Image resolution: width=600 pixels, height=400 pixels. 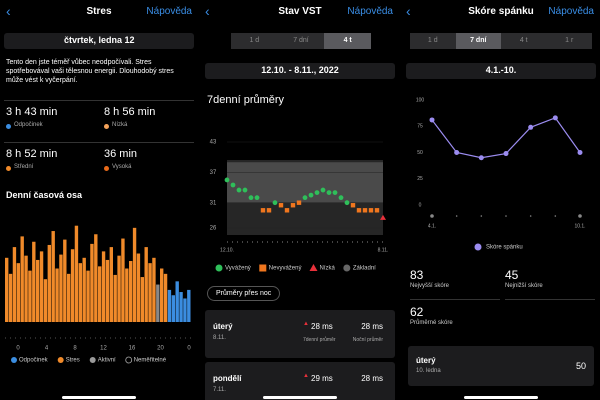 I want to click on x-label: 8.11., so click(x=383, y=250).